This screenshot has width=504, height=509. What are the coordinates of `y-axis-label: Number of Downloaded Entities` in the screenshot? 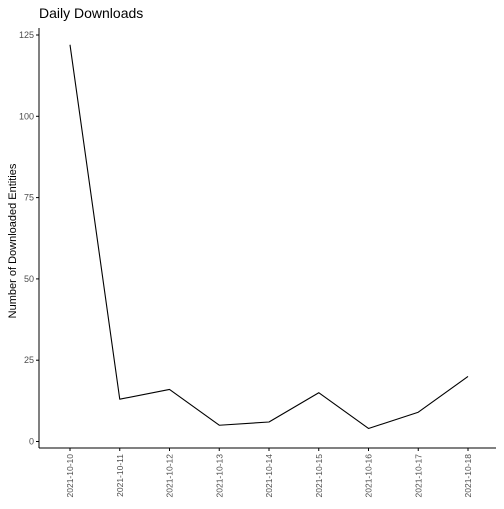 It's located at (13, 240).